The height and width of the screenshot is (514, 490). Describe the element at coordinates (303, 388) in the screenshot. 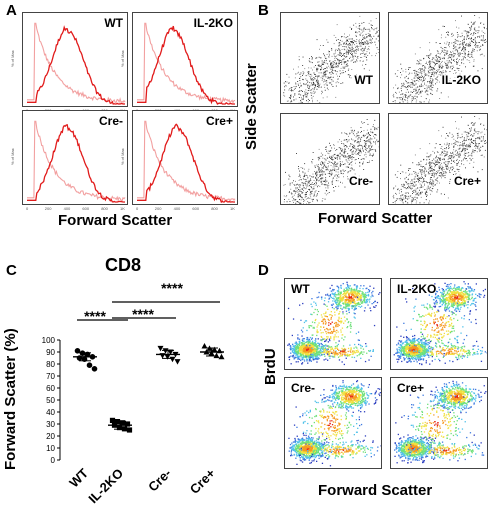

I see `density-label: Cre-` at that location.